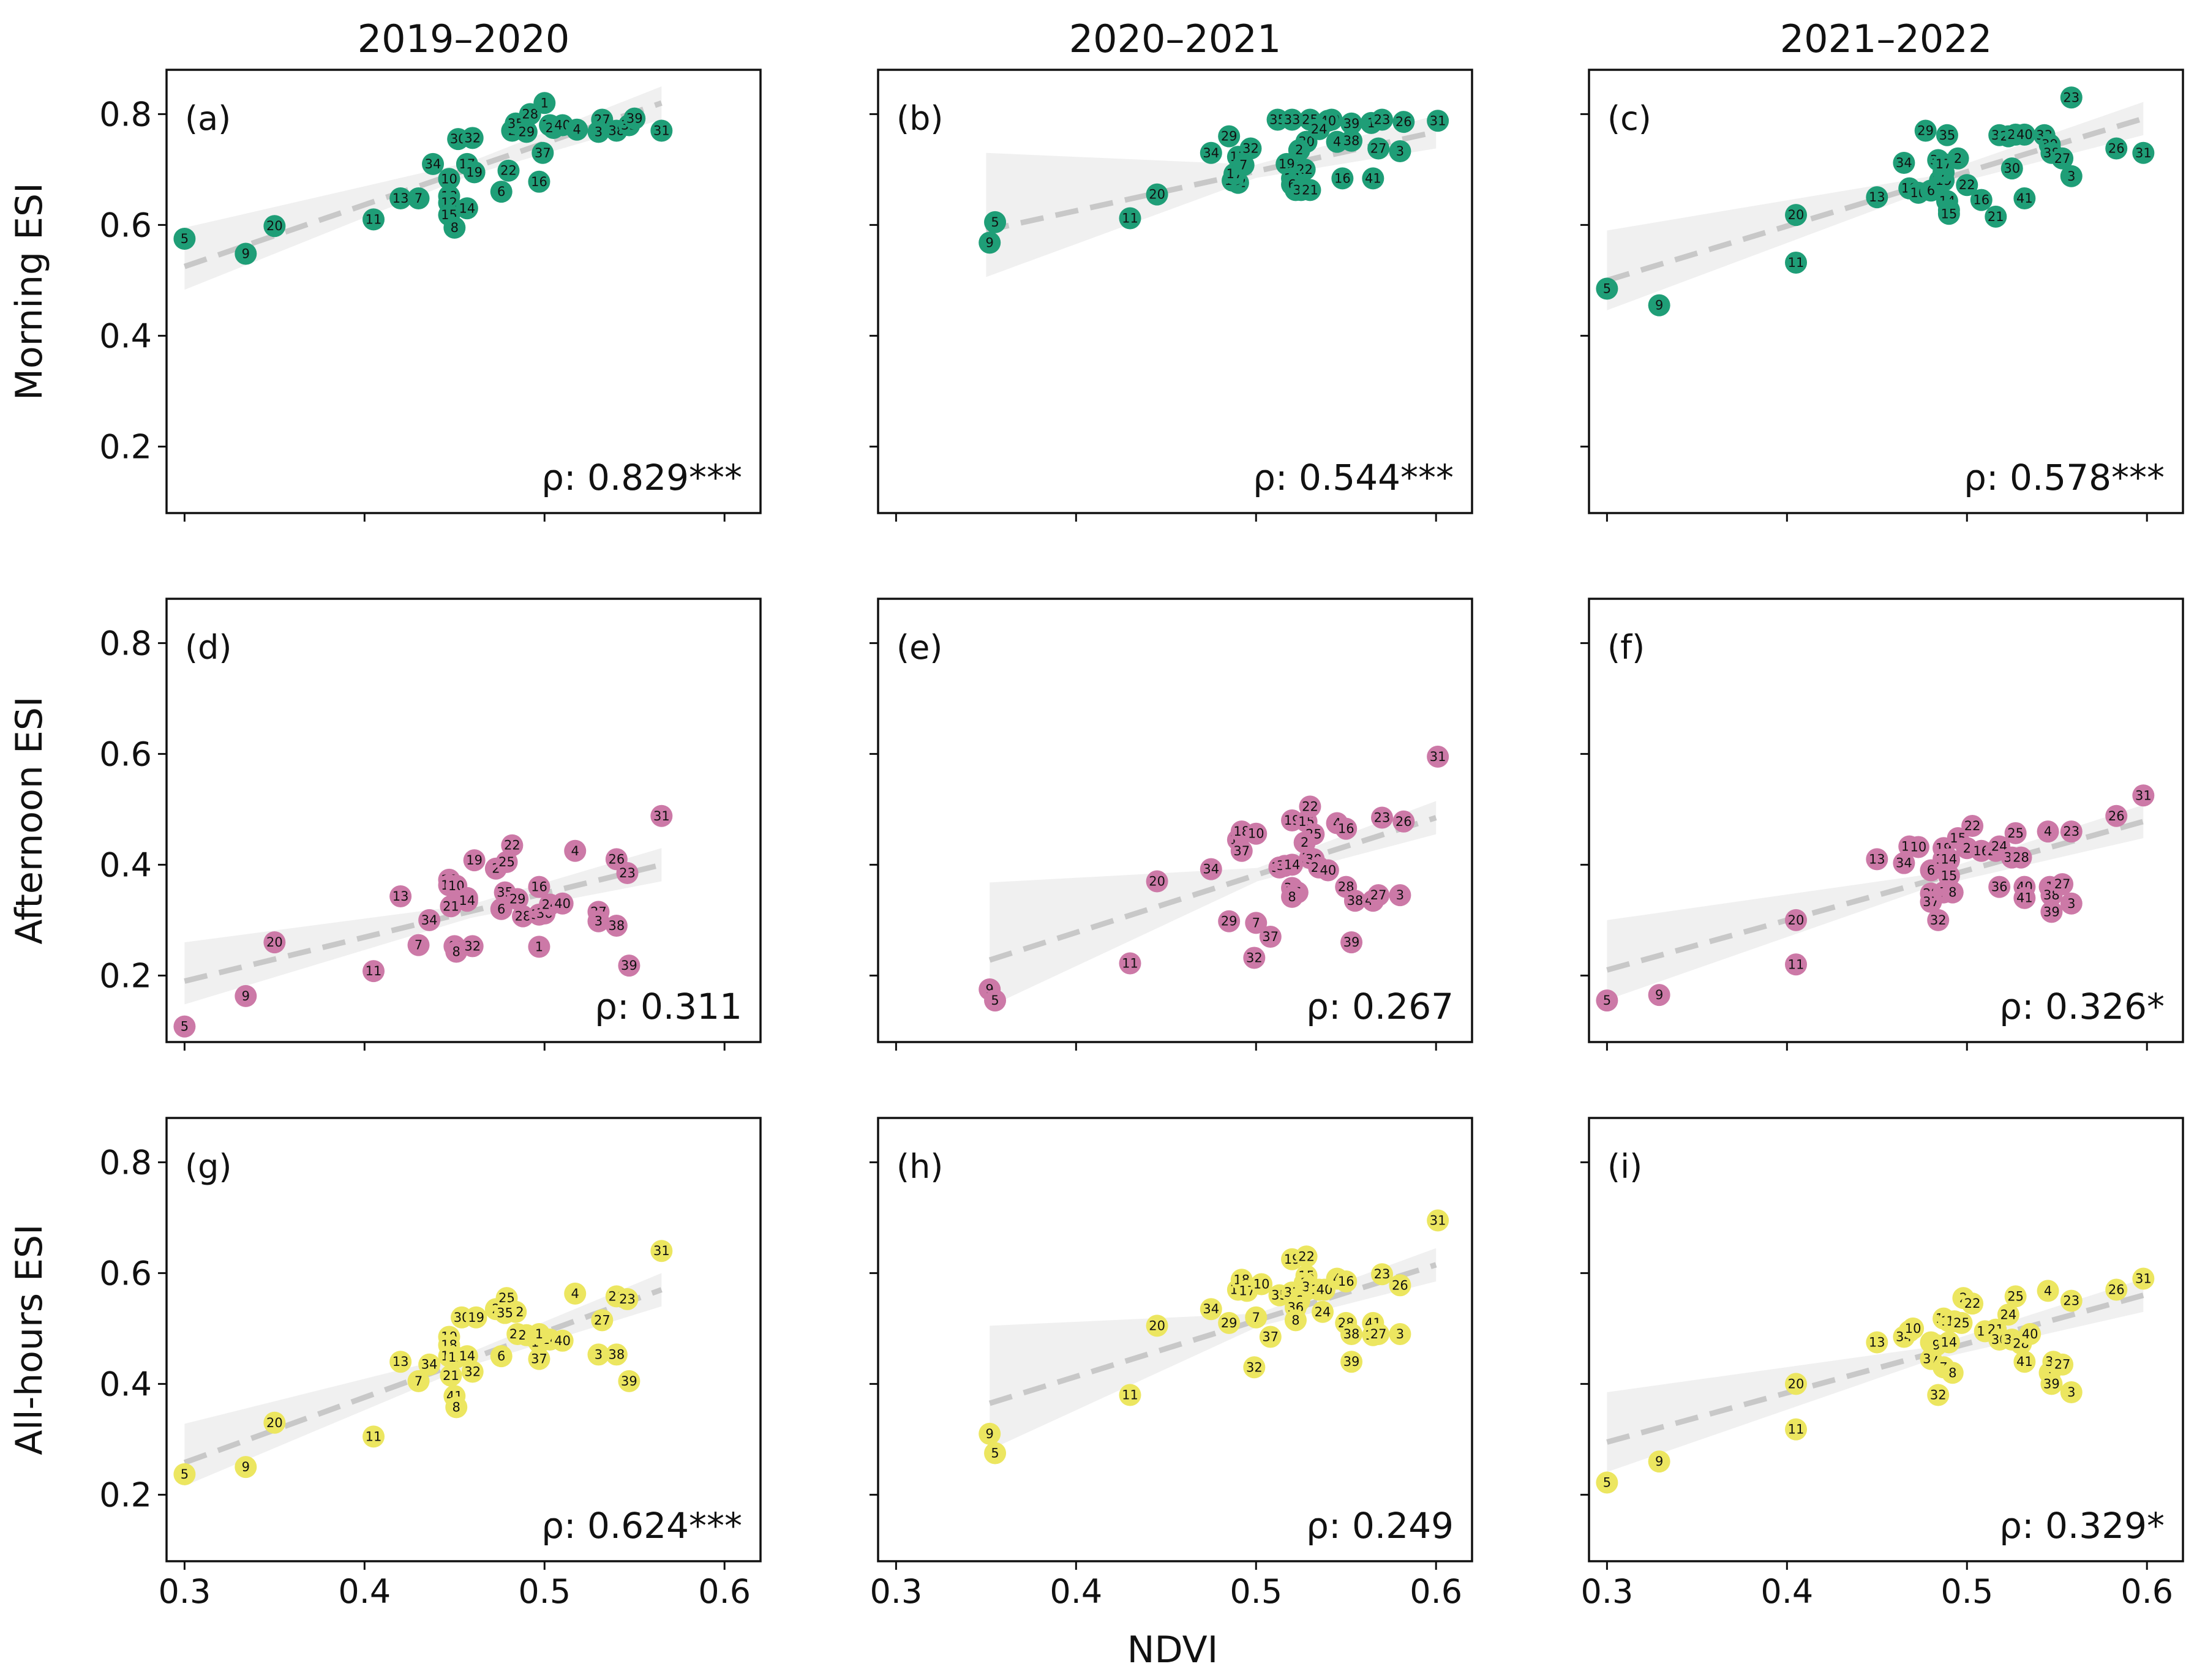 The image size is (2205, 1680). Describe the element at coordinates (1076, 1591) in the screenshot. I see `x-tick-label: 0.4` at that location.